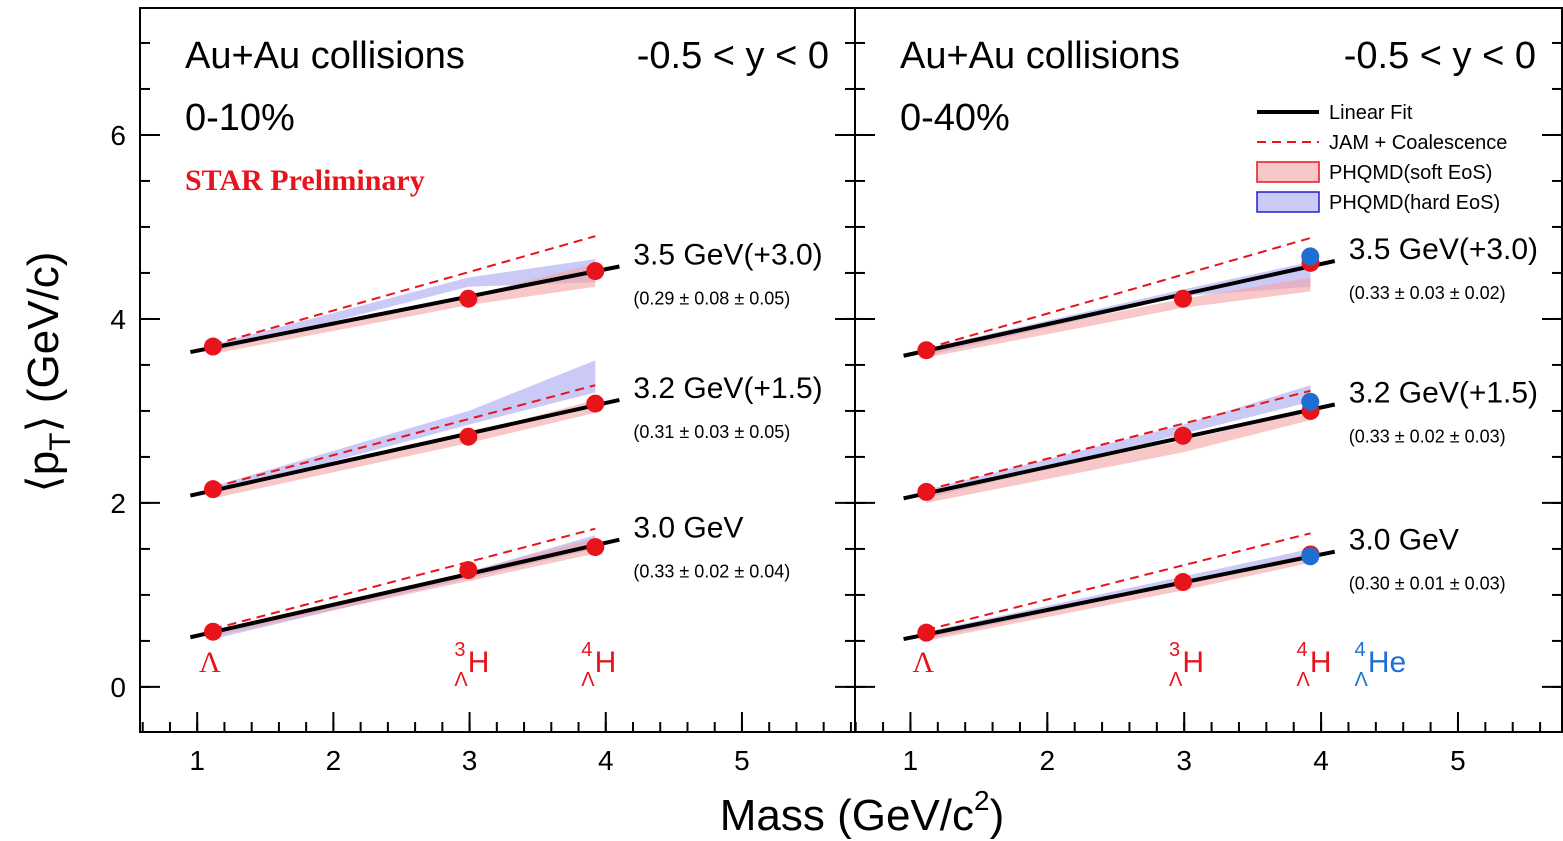 This screenshot has height=841, width=1563. Describe the element at coordinates (43, 472) in the screenshot. I see `y-title-part: ⟨p` at that location.